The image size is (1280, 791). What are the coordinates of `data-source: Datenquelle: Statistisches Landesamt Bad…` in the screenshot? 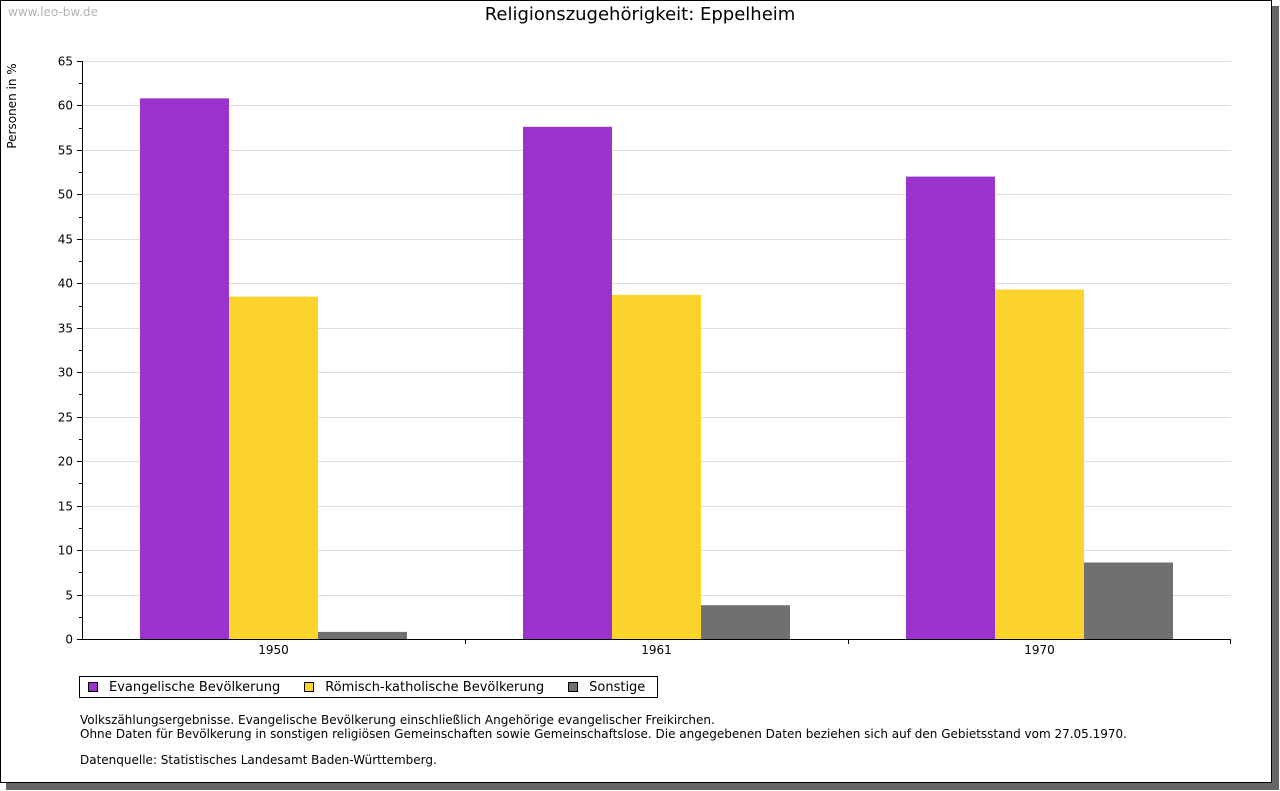 It's located at (258, 760).